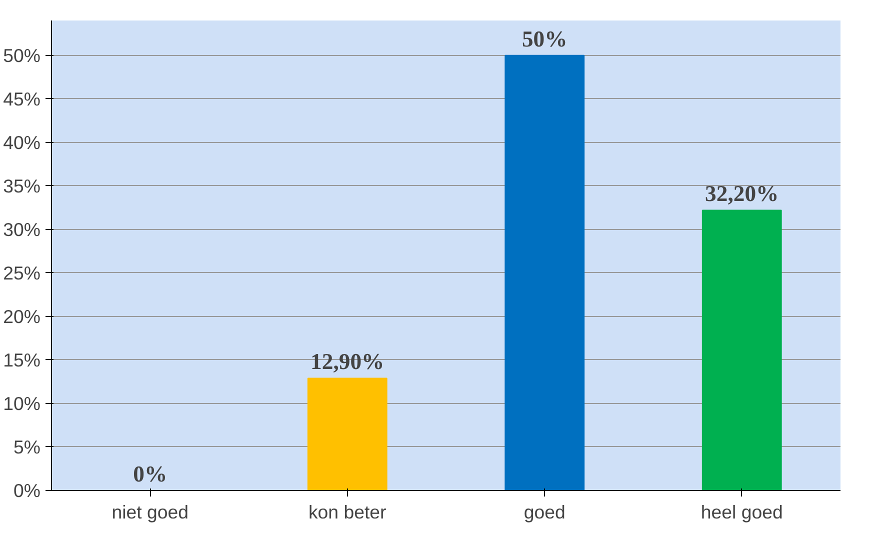 This screenshot has height=534, width=872. I want to click on y-tick-label: 20%, so click(22, 316).